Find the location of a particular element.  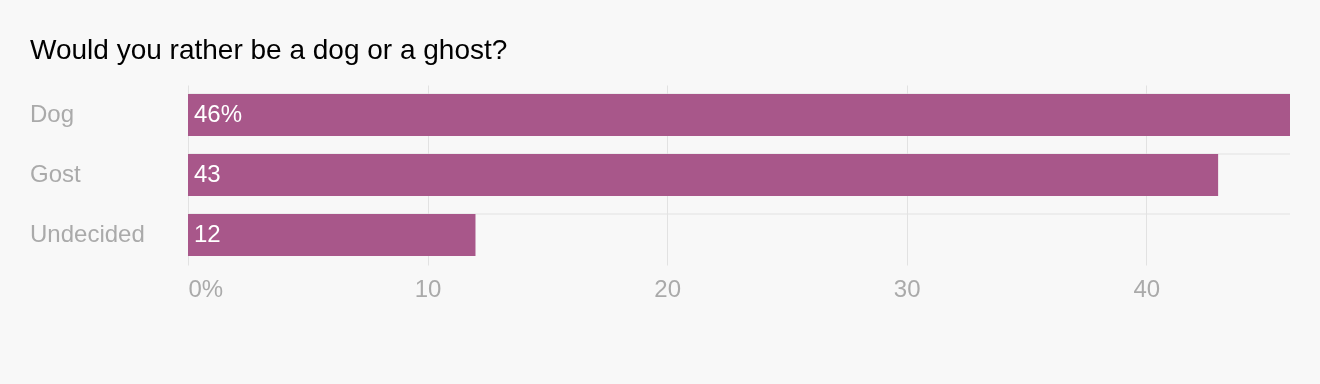

chart-title: Would you rather be a dog or a ghost? is located at coordinates (269, 49).